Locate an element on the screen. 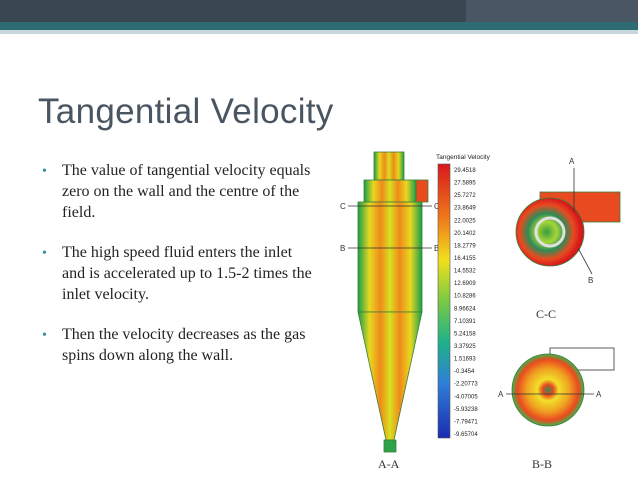 The image size is (638, 479). legend-value-label: 16.4155 is located at coordinates (465, 259).